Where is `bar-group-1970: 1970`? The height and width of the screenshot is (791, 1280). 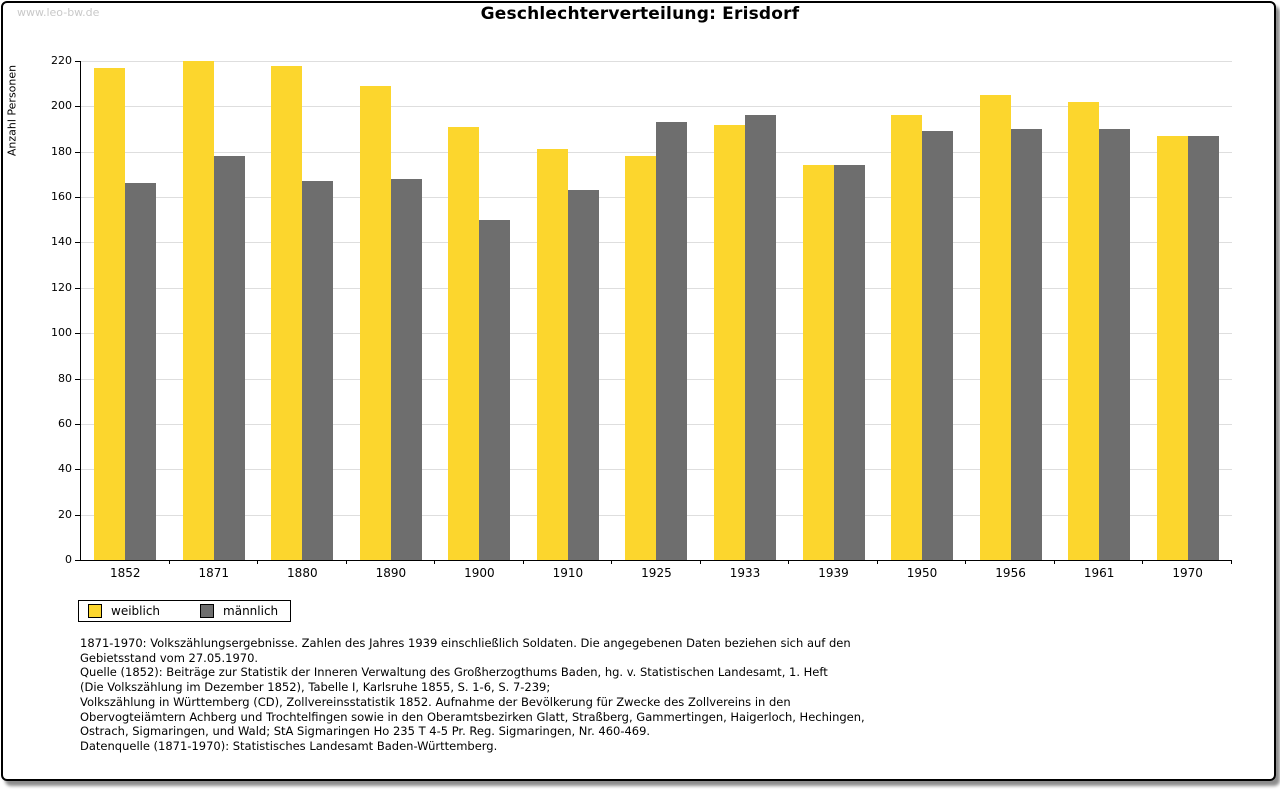
bar-group-1970: 1970 is located at coordinates (1187, 320).